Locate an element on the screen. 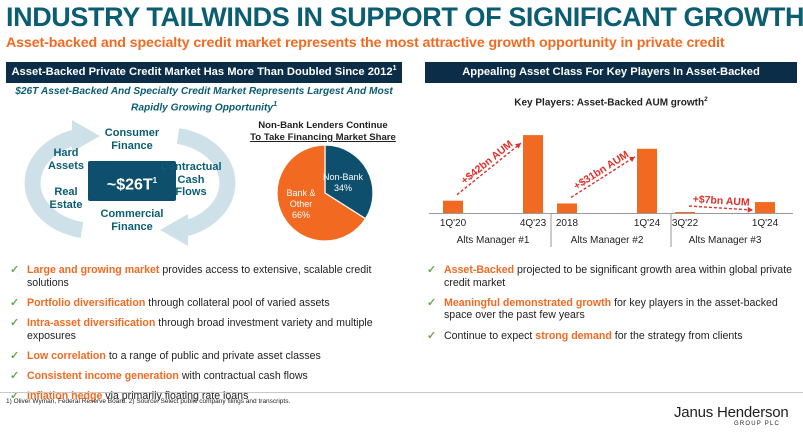 Image resolution: width=803 pixels, height=436 pixels. pie-label-non-bank: Non-Bank 34% is located at coordinates (343, 183).